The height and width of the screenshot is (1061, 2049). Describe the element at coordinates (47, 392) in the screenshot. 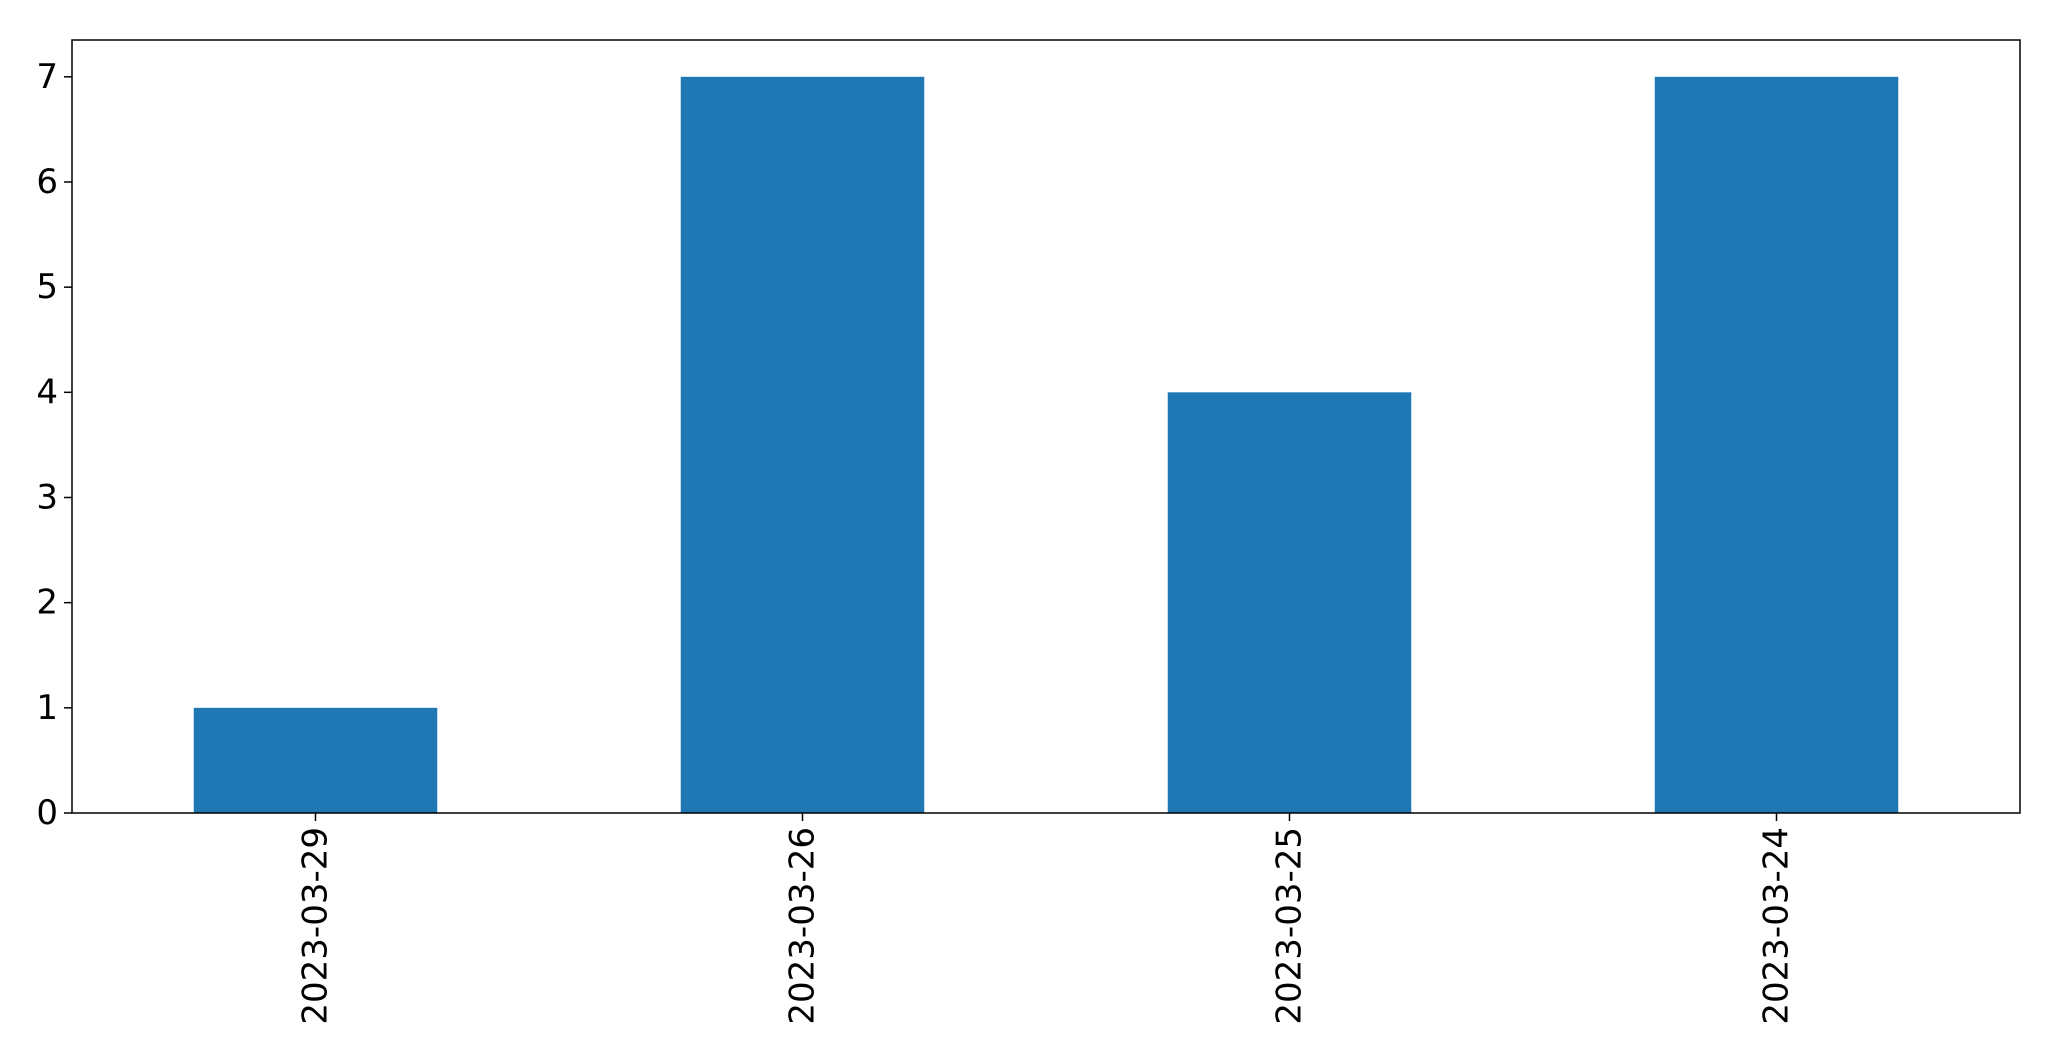

I see `y-tick-label: 4` at that location.